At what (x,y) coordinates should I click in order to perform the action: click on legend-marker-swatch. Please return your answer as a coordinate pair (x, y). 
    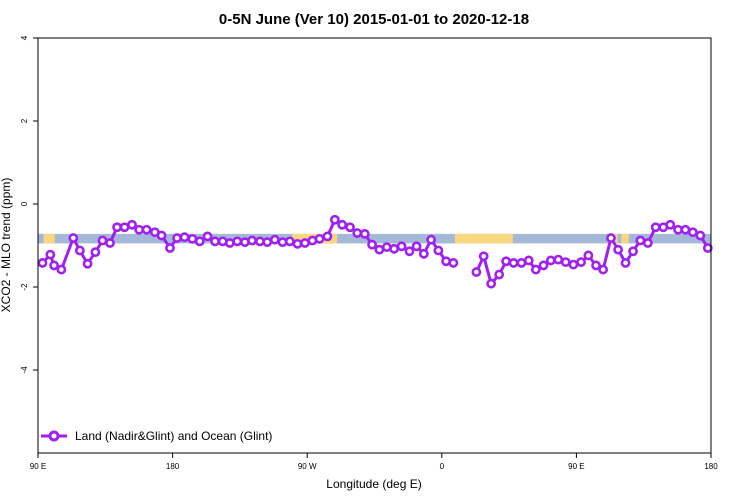
    Looking at the image, I should click on (54, 436).